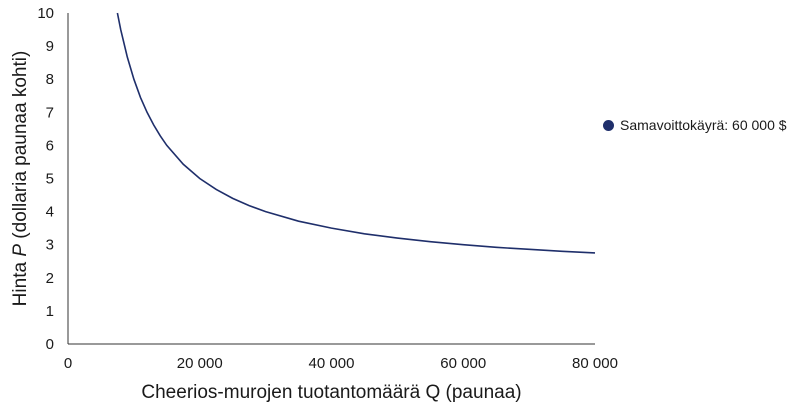  What do you see at coordinates (50, 46) in the screenshot?
I see `y-tick-label: 9` at bounding box center [50, 46].